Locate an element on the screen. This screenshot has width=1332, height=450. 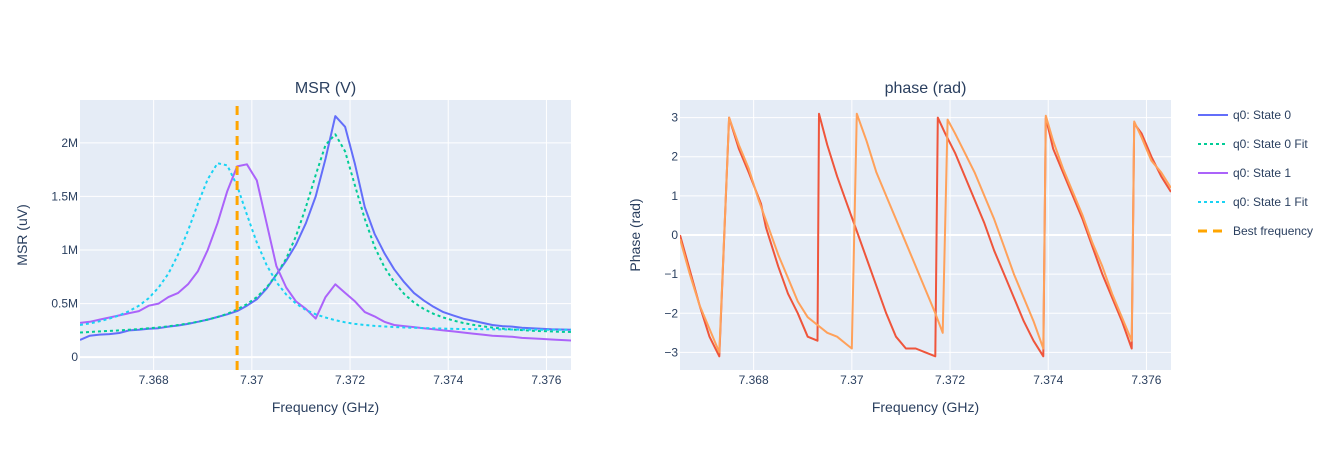
y-tick-label: 0.5M is located at coordinates (64, 304).